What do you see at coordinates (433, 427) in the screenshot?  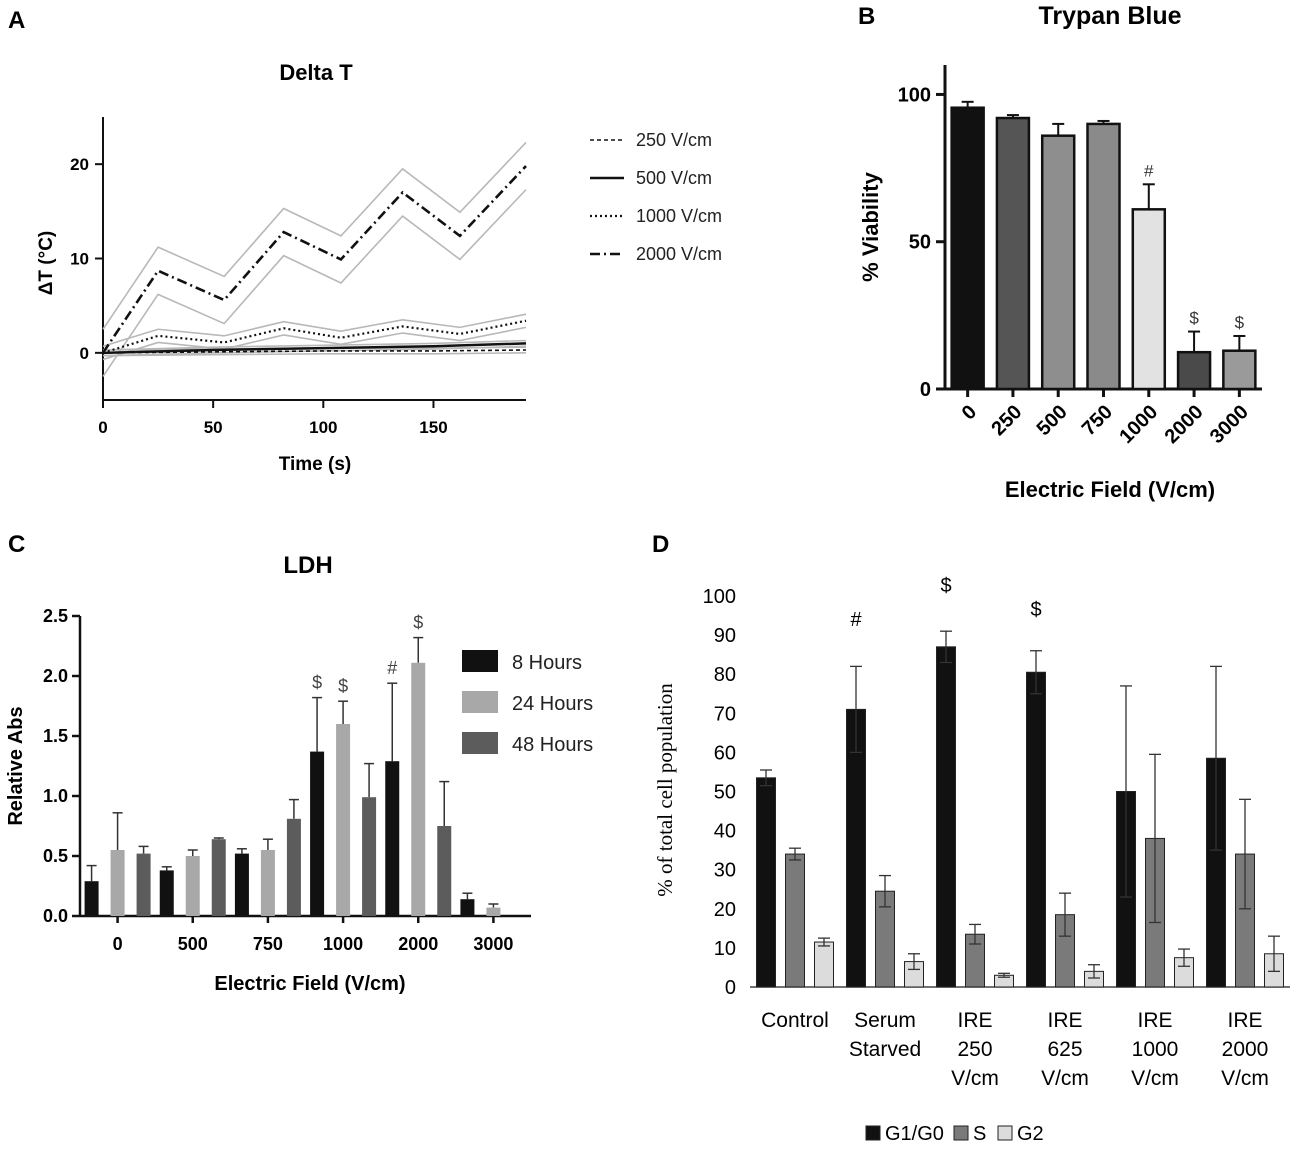 I see `x-tick-label: 150` at bounding box center [433, 427].